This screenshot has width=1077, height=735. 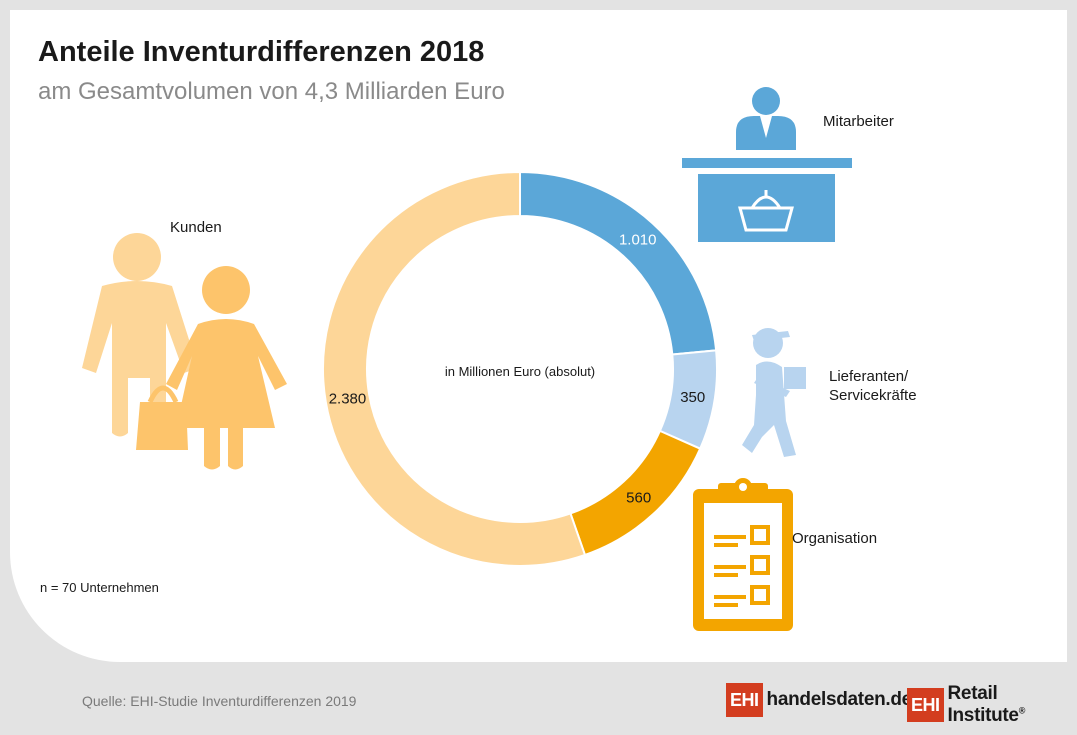 What do you see at coordinates (983, 704) in the screenshot?
I see `retail-institute-text: Retail Institute` at bounding box center [983, 704].